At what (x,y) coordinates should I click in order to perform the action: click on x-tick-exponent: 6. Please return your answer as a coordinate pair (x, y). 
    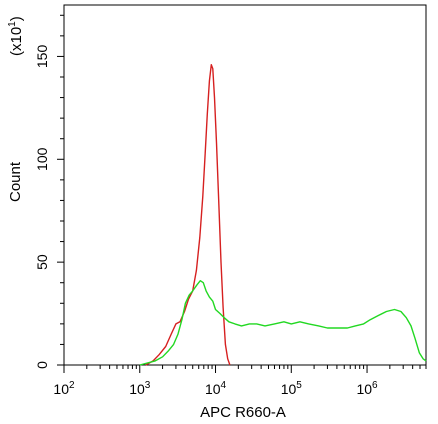
    Looking at the image, I should click on (375, 385).